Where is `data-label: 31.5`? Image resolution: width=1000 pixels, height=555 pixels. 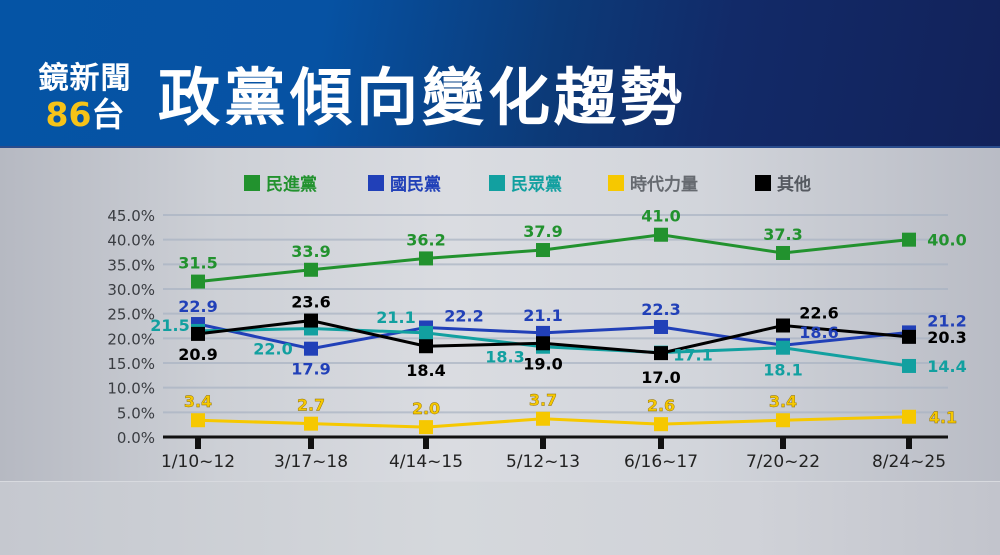 data-label: 31.5 is located at coordinates (197, 263).